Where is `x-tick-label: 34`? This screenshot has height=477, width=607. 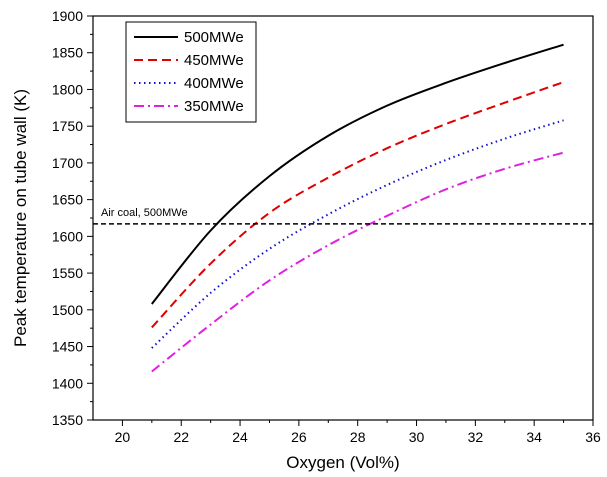
x-tick-label: 34 is located at coordinates (534, 437).